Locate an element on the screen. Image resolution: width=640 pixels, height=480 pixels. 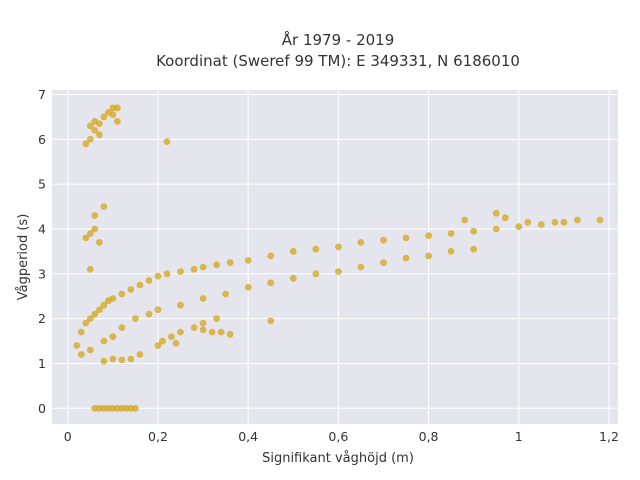
y-tick-label: 2 is located at coordinates (42, 318).